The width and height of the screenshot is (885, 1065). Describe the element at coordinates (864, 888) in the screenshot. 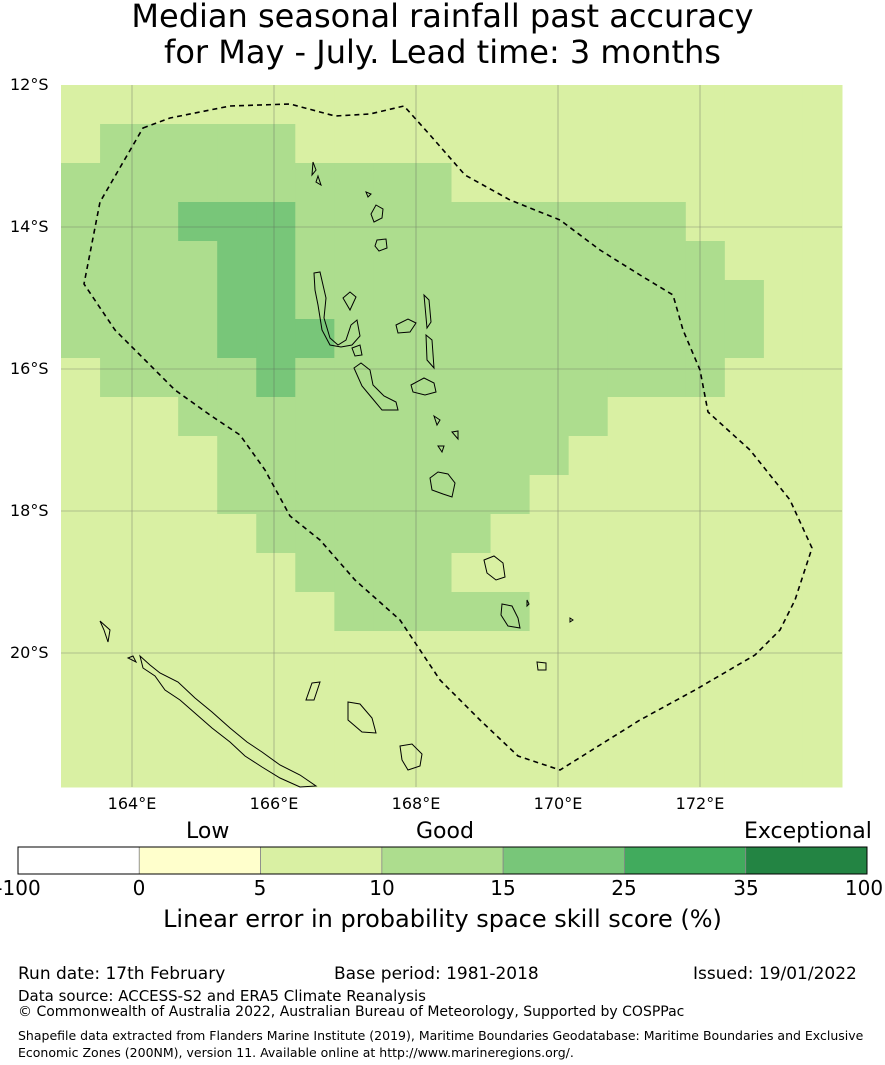

I see `colorbar-tick: 100` at that location.